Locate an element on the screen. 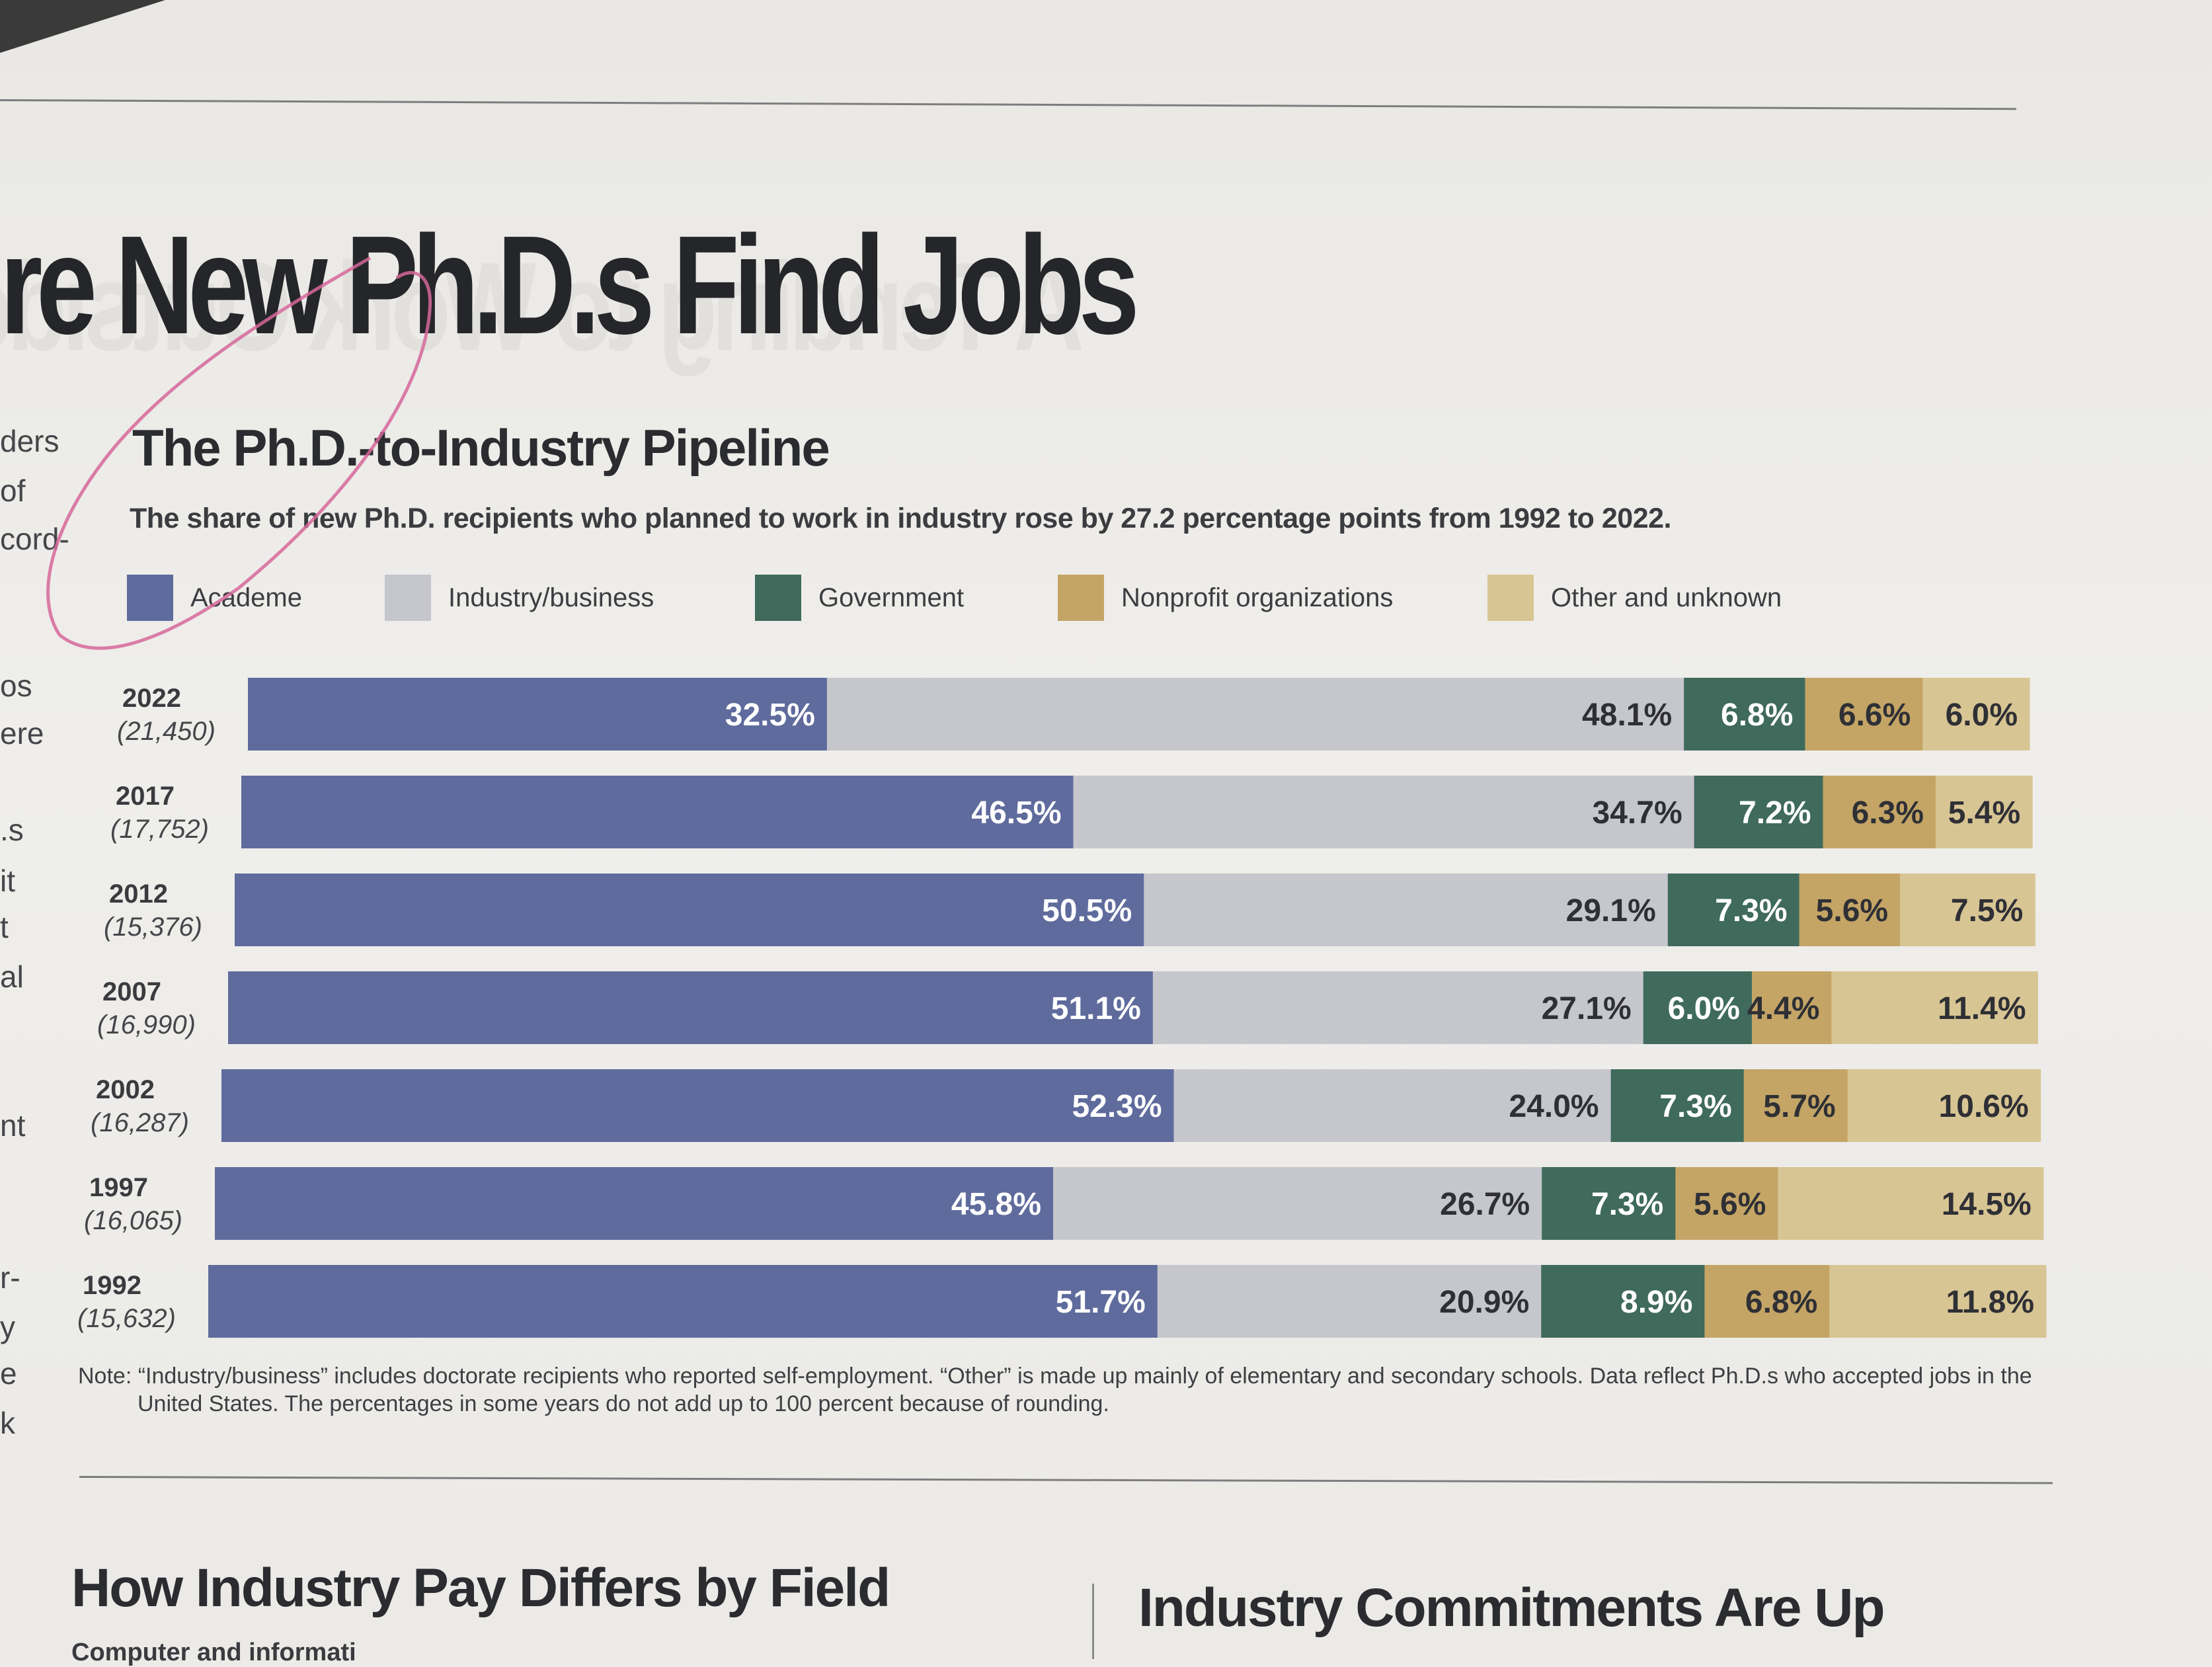 Image resolution: width=2212 pixels, height=1667 pixels. data-label-other-and-unknown: 10.6% is located at coordinates (1984, 1106).